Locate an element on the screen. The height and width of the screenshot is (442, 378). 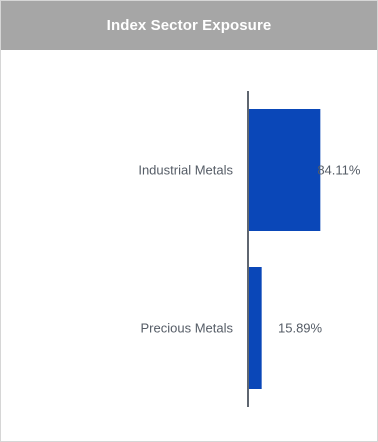
data-label: 84.11% is located at coordinates (339, 170).